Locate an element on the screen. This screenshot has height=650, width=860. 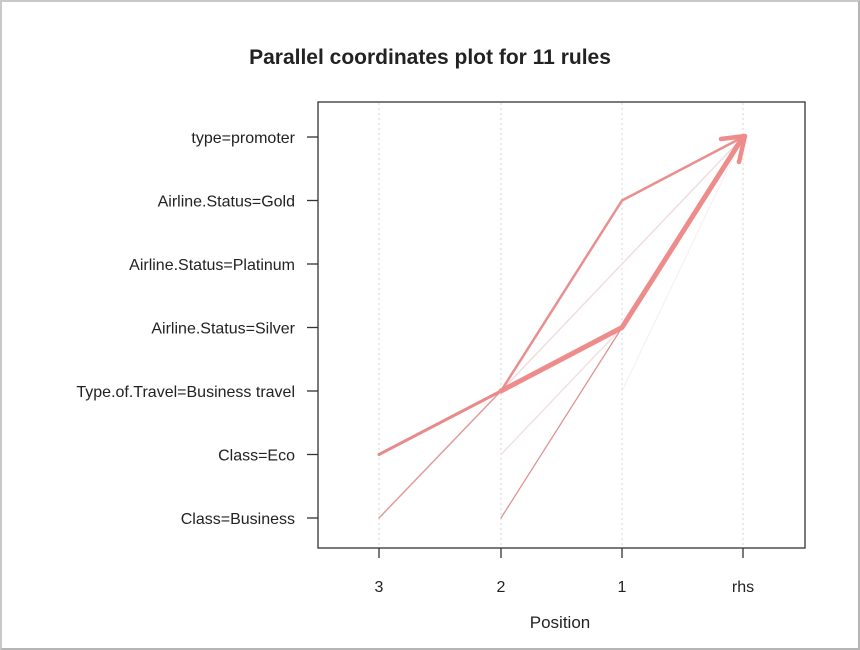
x-axis-title: Position is located at coordinates (560, 622).